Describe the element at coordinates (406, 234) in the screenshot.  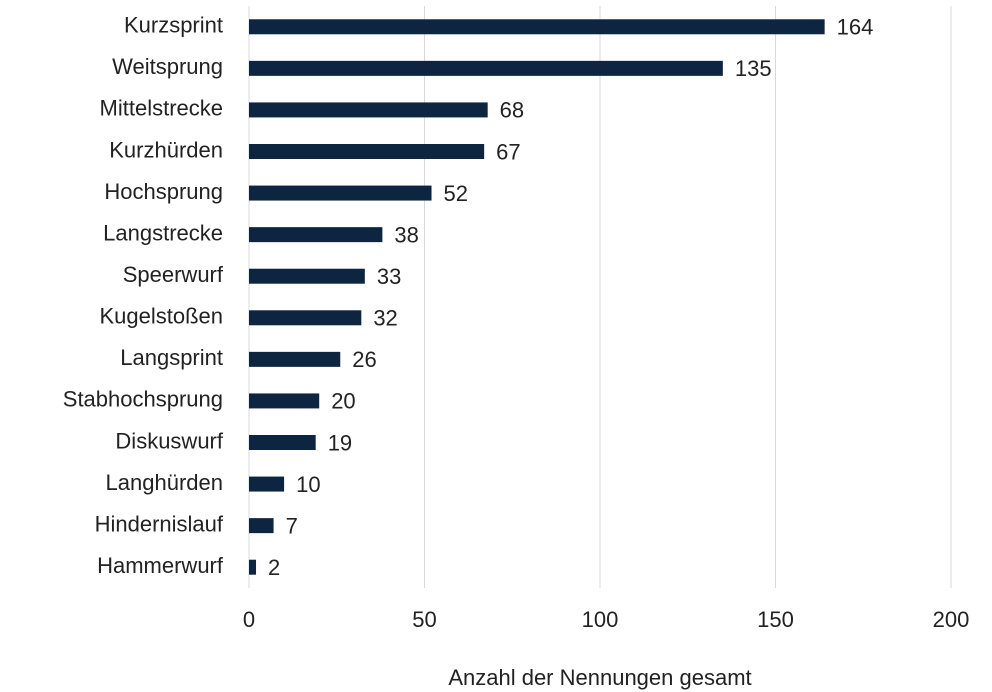
I see `value-label: 38` at that location.